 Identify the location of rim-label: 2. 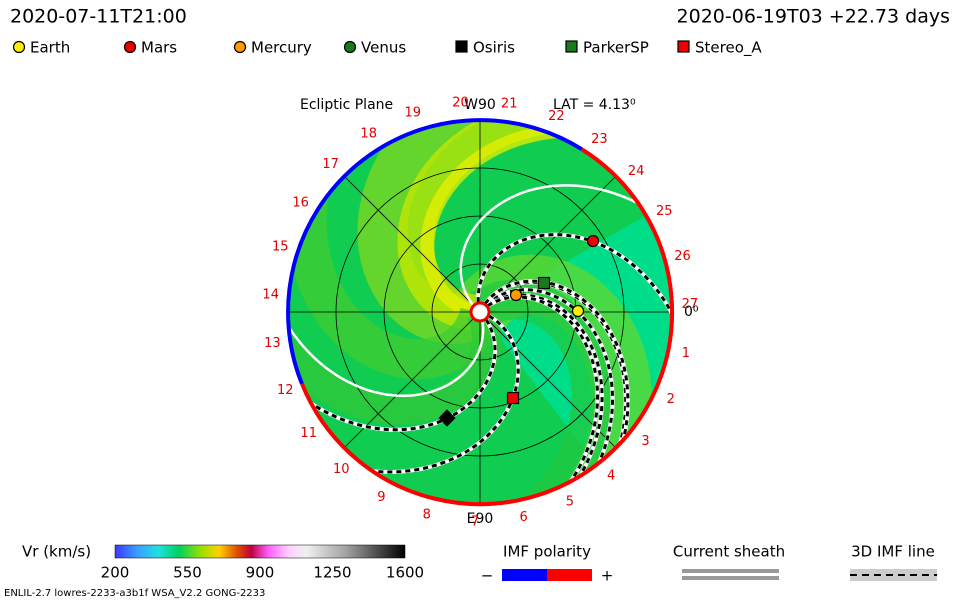
(671, 399).